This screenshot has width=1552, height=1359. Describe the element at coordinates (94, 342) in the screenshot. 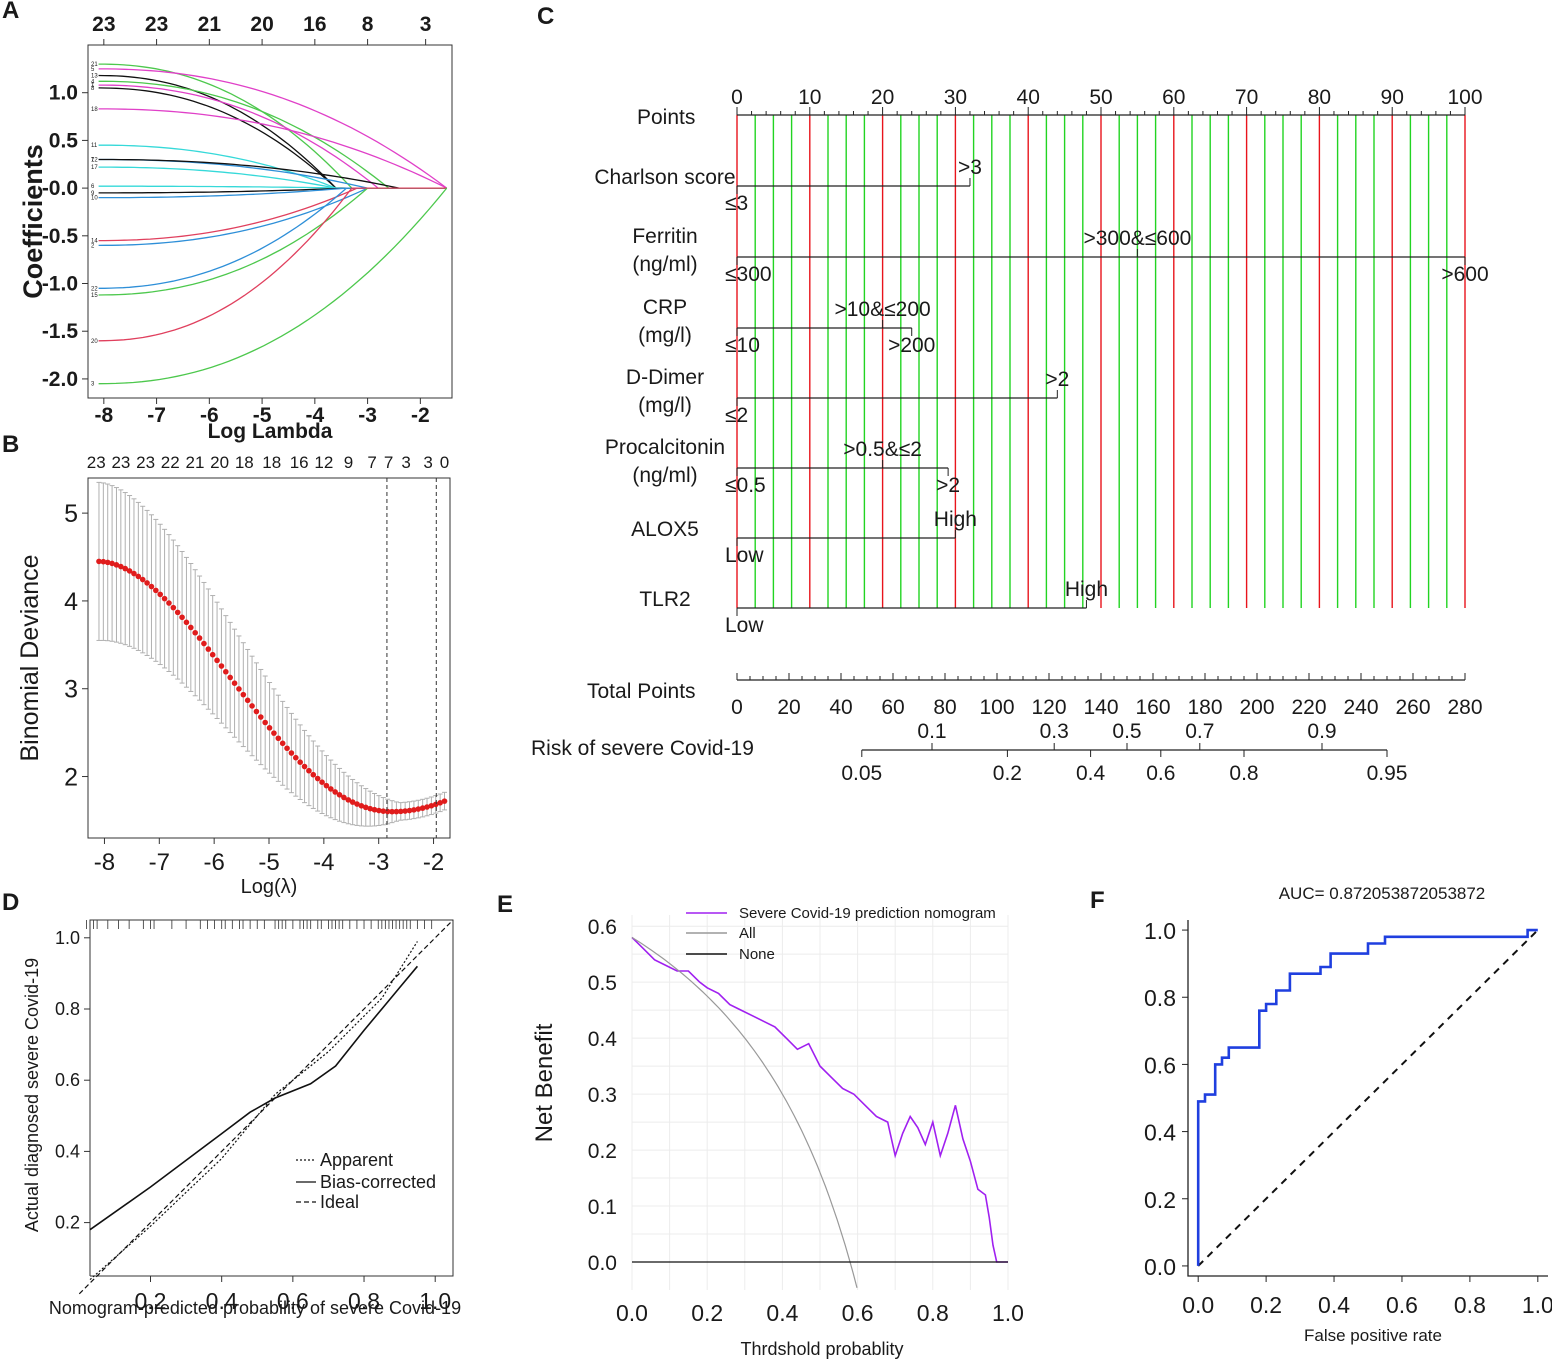

I see `path-index-label: 20` at that location.